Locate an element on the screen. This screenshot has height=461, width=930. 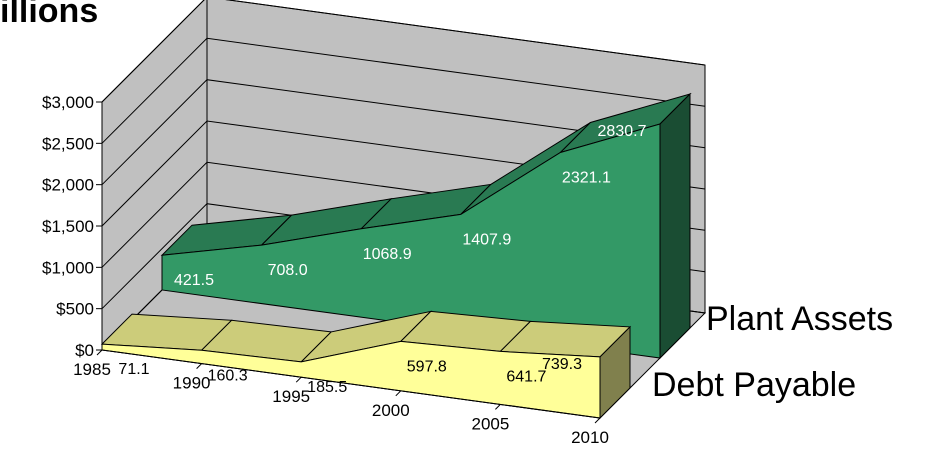
x-tick-label: 1995 is located at coordinates (291, 396).